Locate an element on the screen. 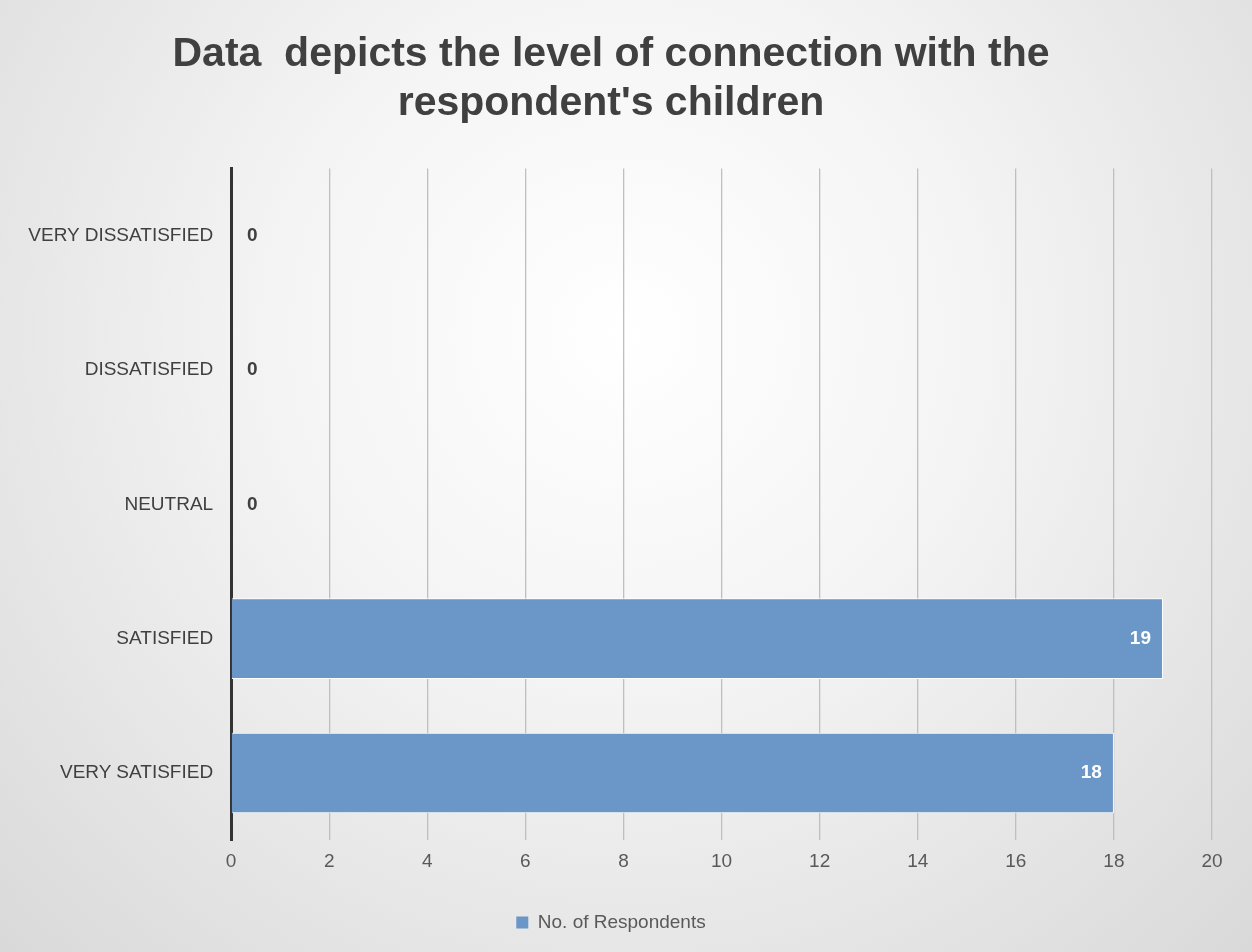 This screenshot has width=1252, height=952. x-tick-label: 10 is located at coordinates (721, 860).